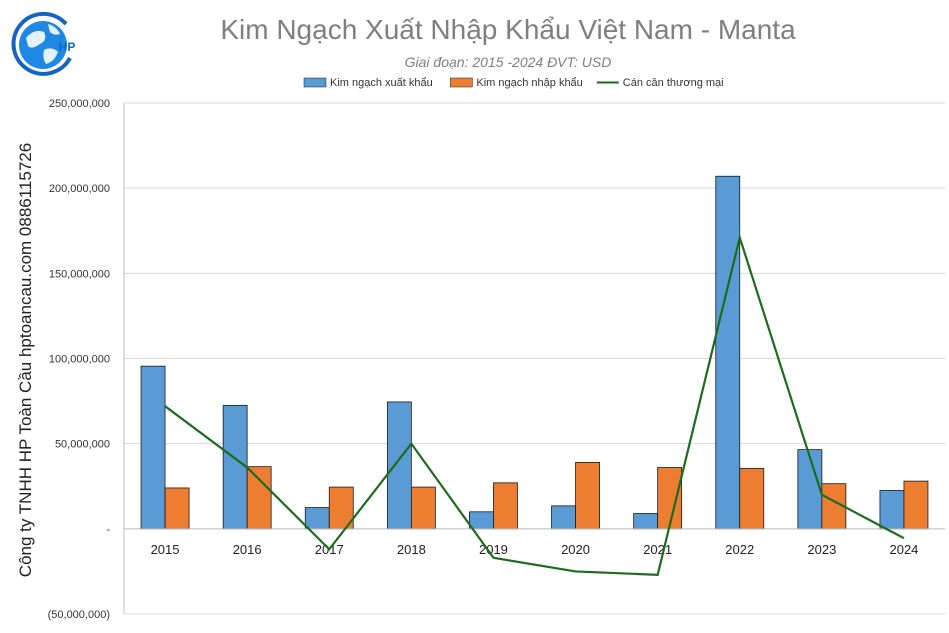 The width and height of the screenshot is (949, 633). I want to click on x-tick-label: 2019, so click(493, 549).